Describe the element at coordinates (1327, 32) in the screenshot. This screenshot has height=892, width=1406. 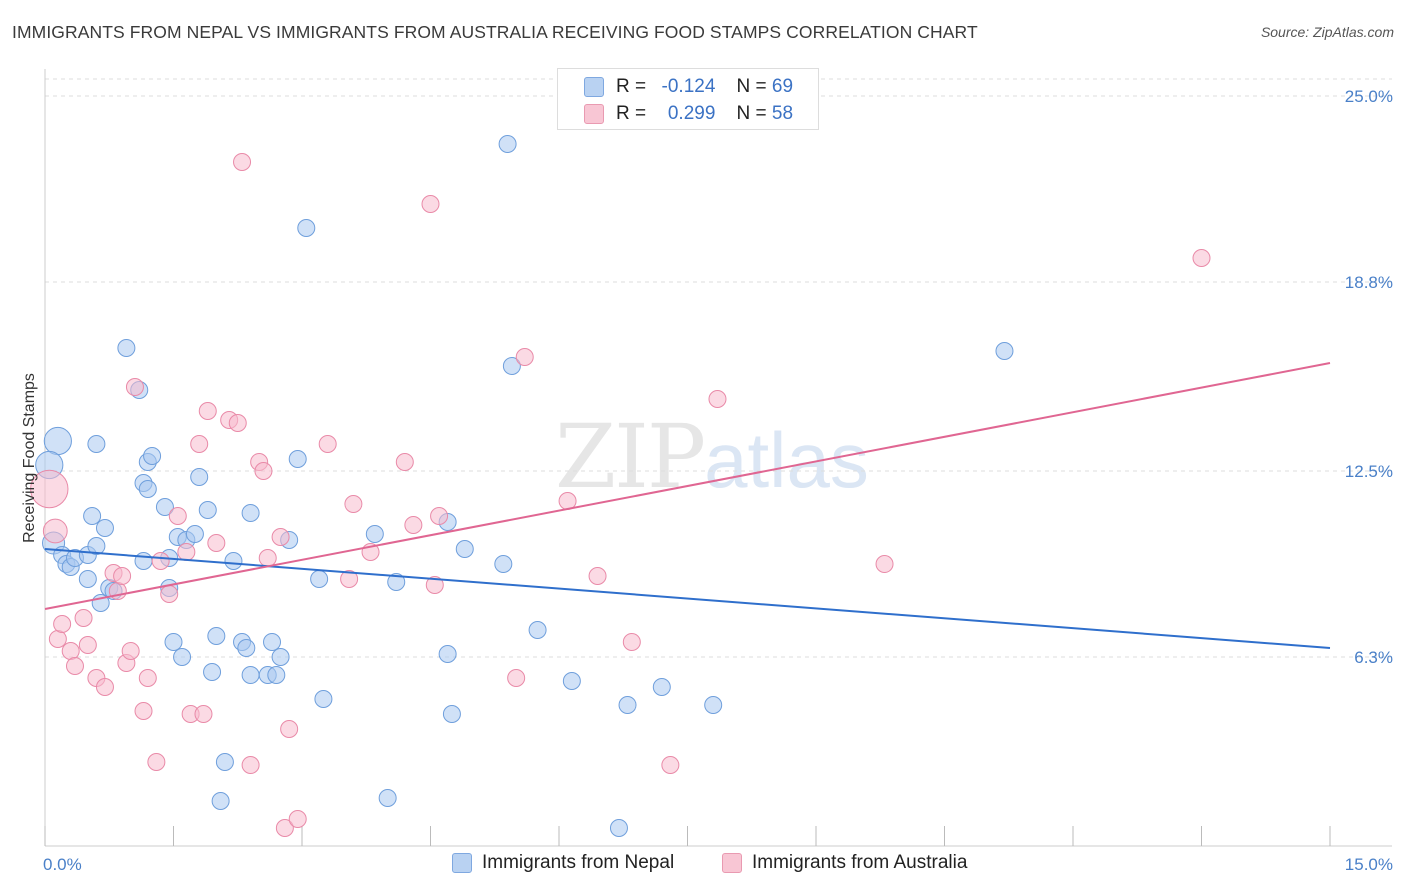
I see `source-credit: Source: ZipAtlas.com` at that location.